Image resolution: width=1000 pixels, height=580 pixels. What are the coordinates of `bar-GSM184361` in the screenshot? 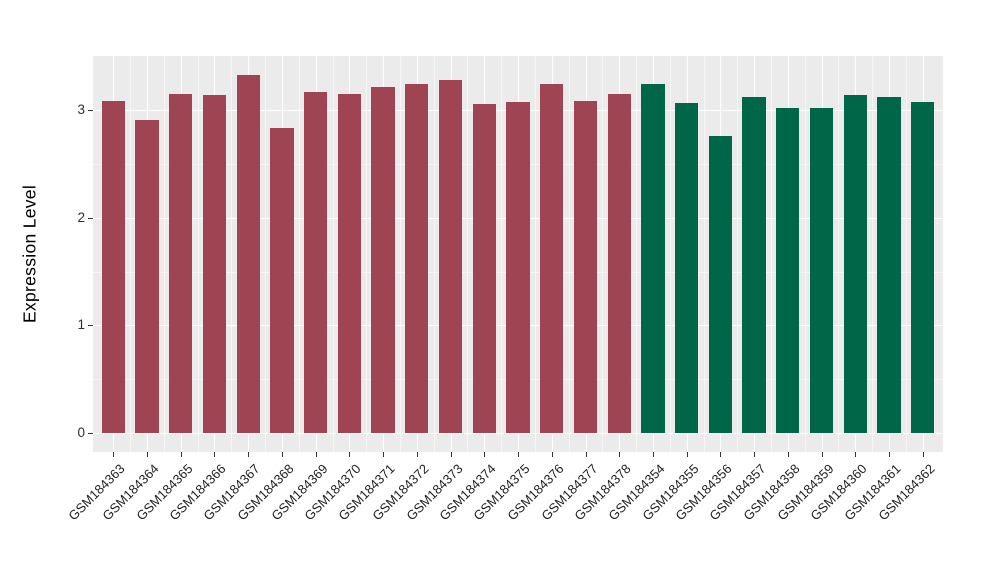 It's located at (889, 265).